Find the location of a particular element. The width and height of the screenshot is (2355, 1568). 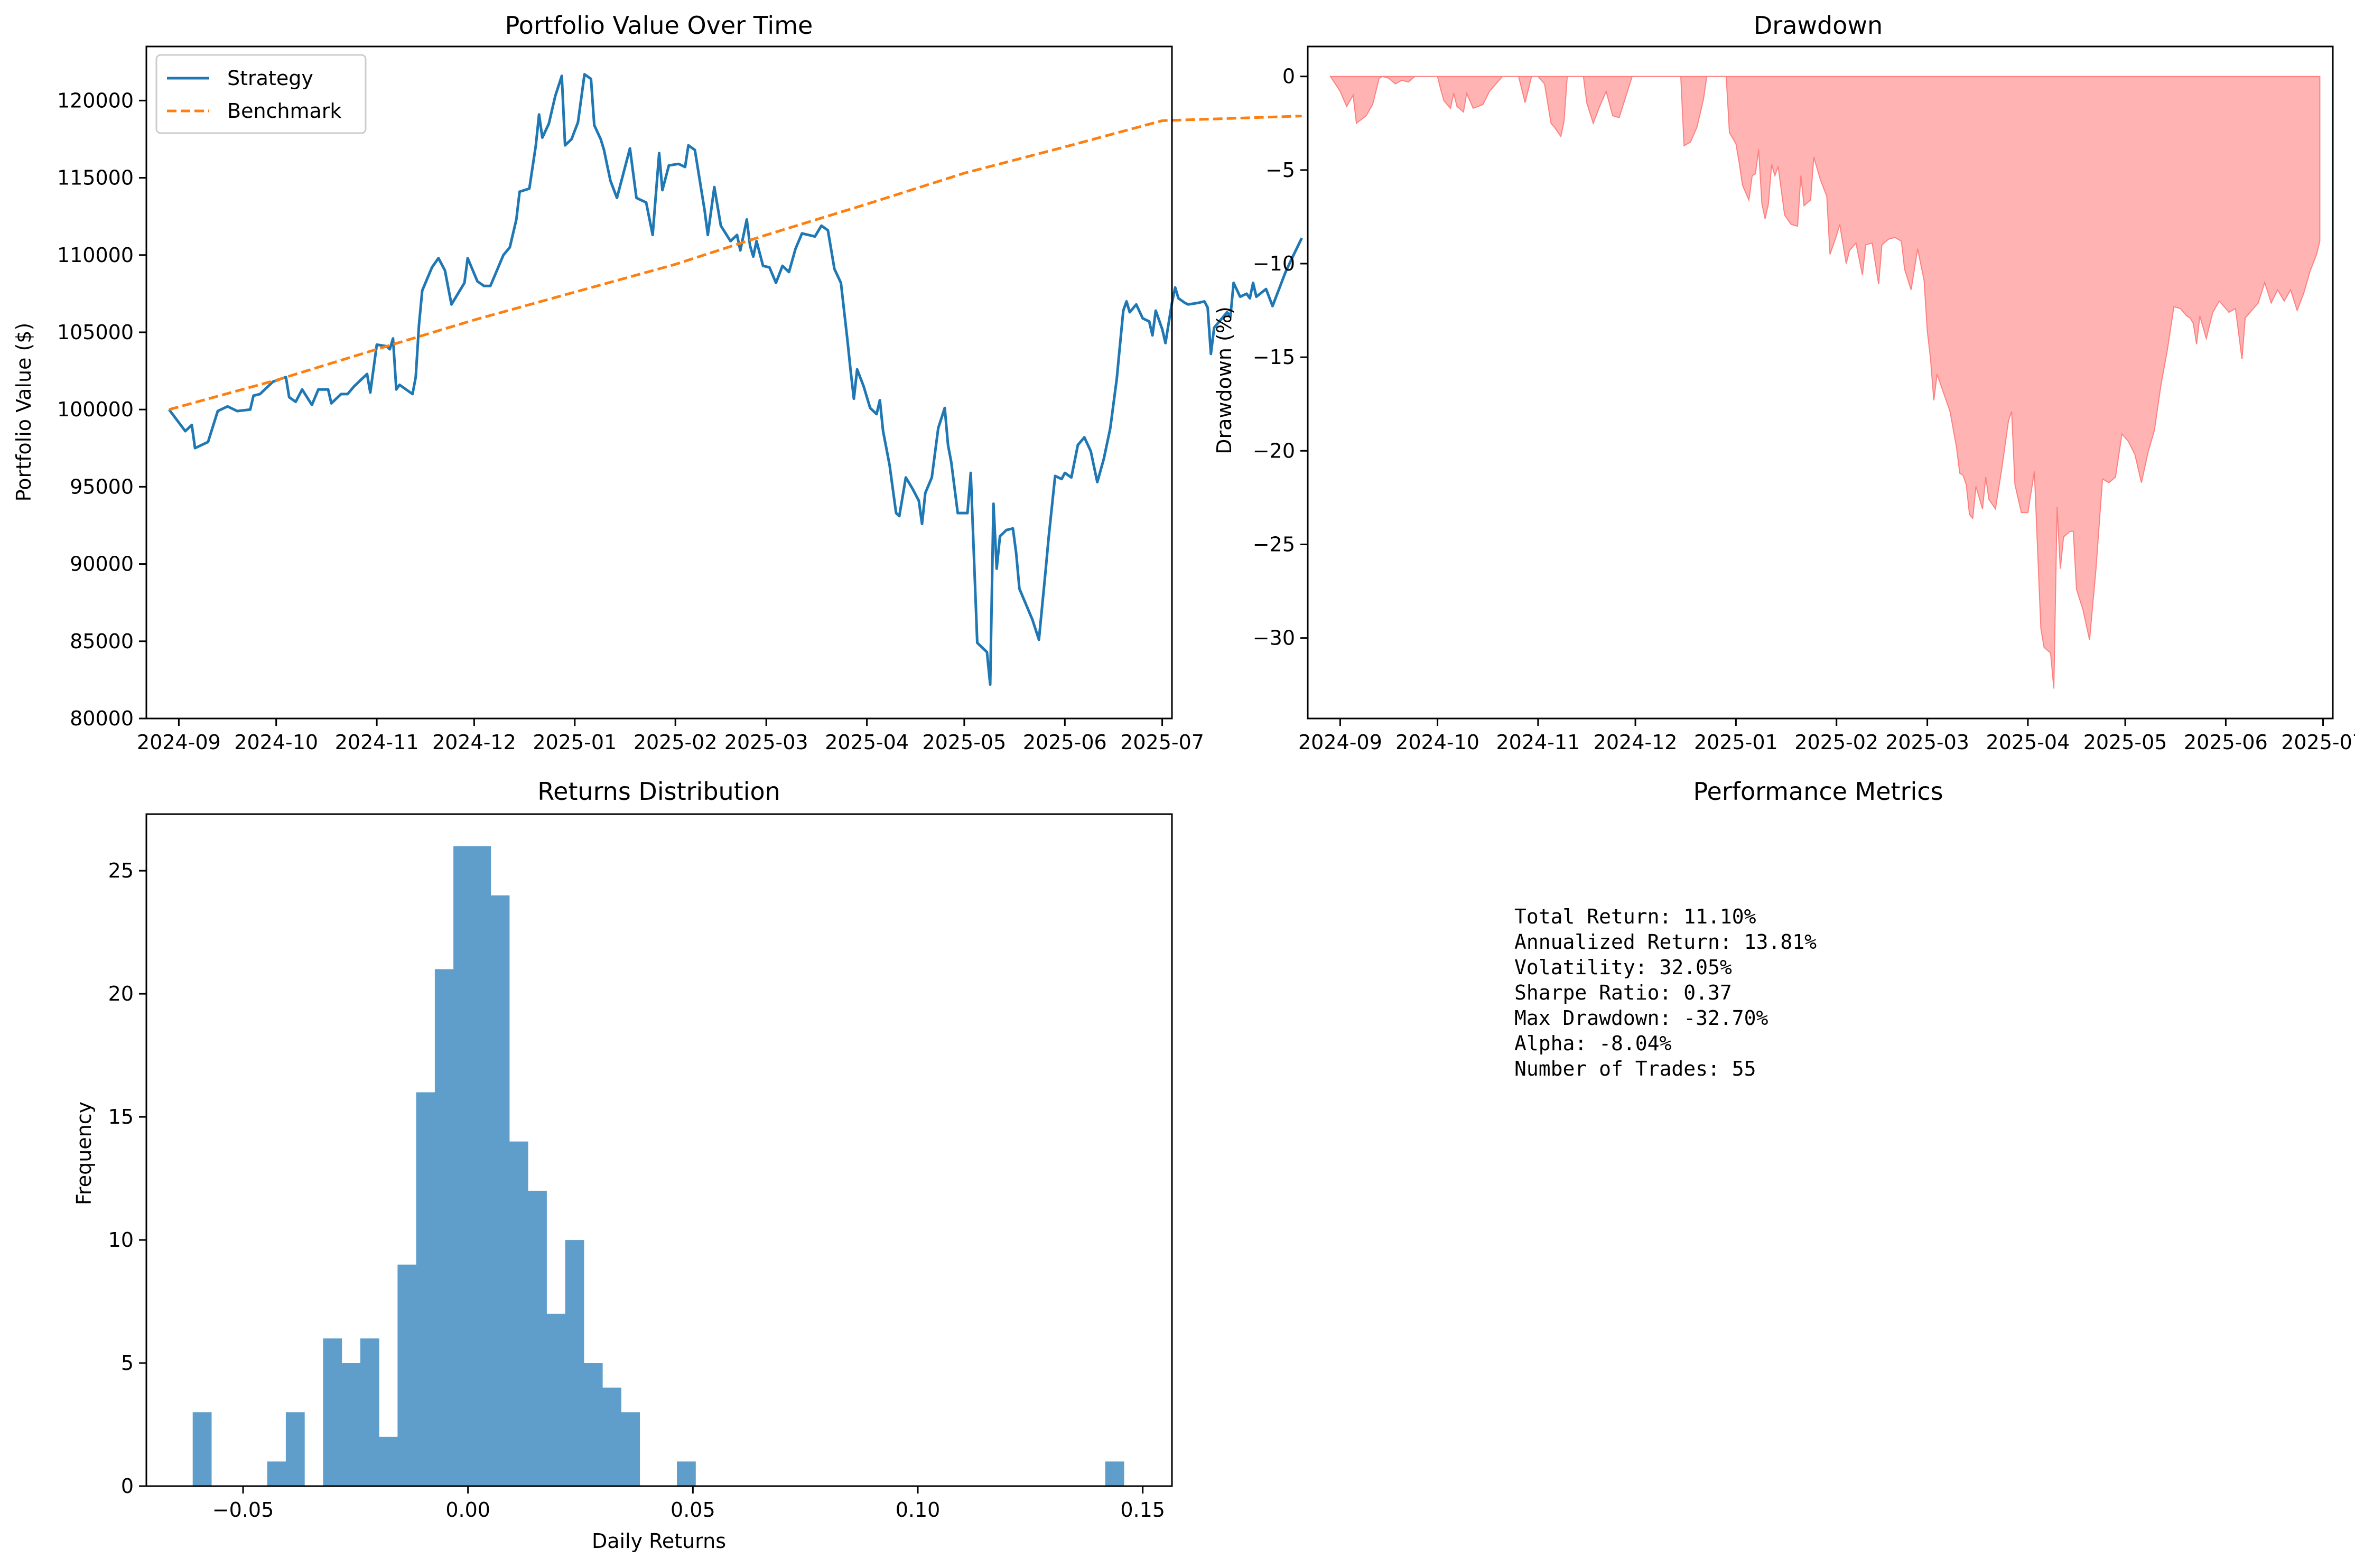

returns-ylabel: Frequency is located at coordinates (84, 1153).